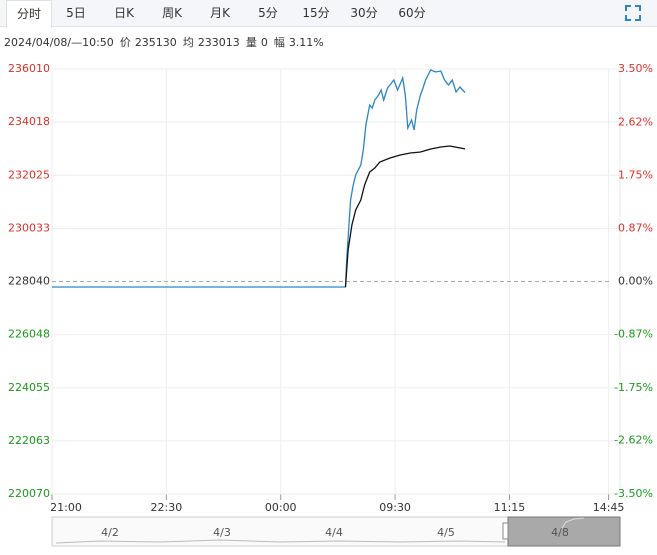 This screenshot has width=657, height=555. Describe the element at coordinates (29, 68) in the screenshot. I see `y-tick-label: 236010` at that location.